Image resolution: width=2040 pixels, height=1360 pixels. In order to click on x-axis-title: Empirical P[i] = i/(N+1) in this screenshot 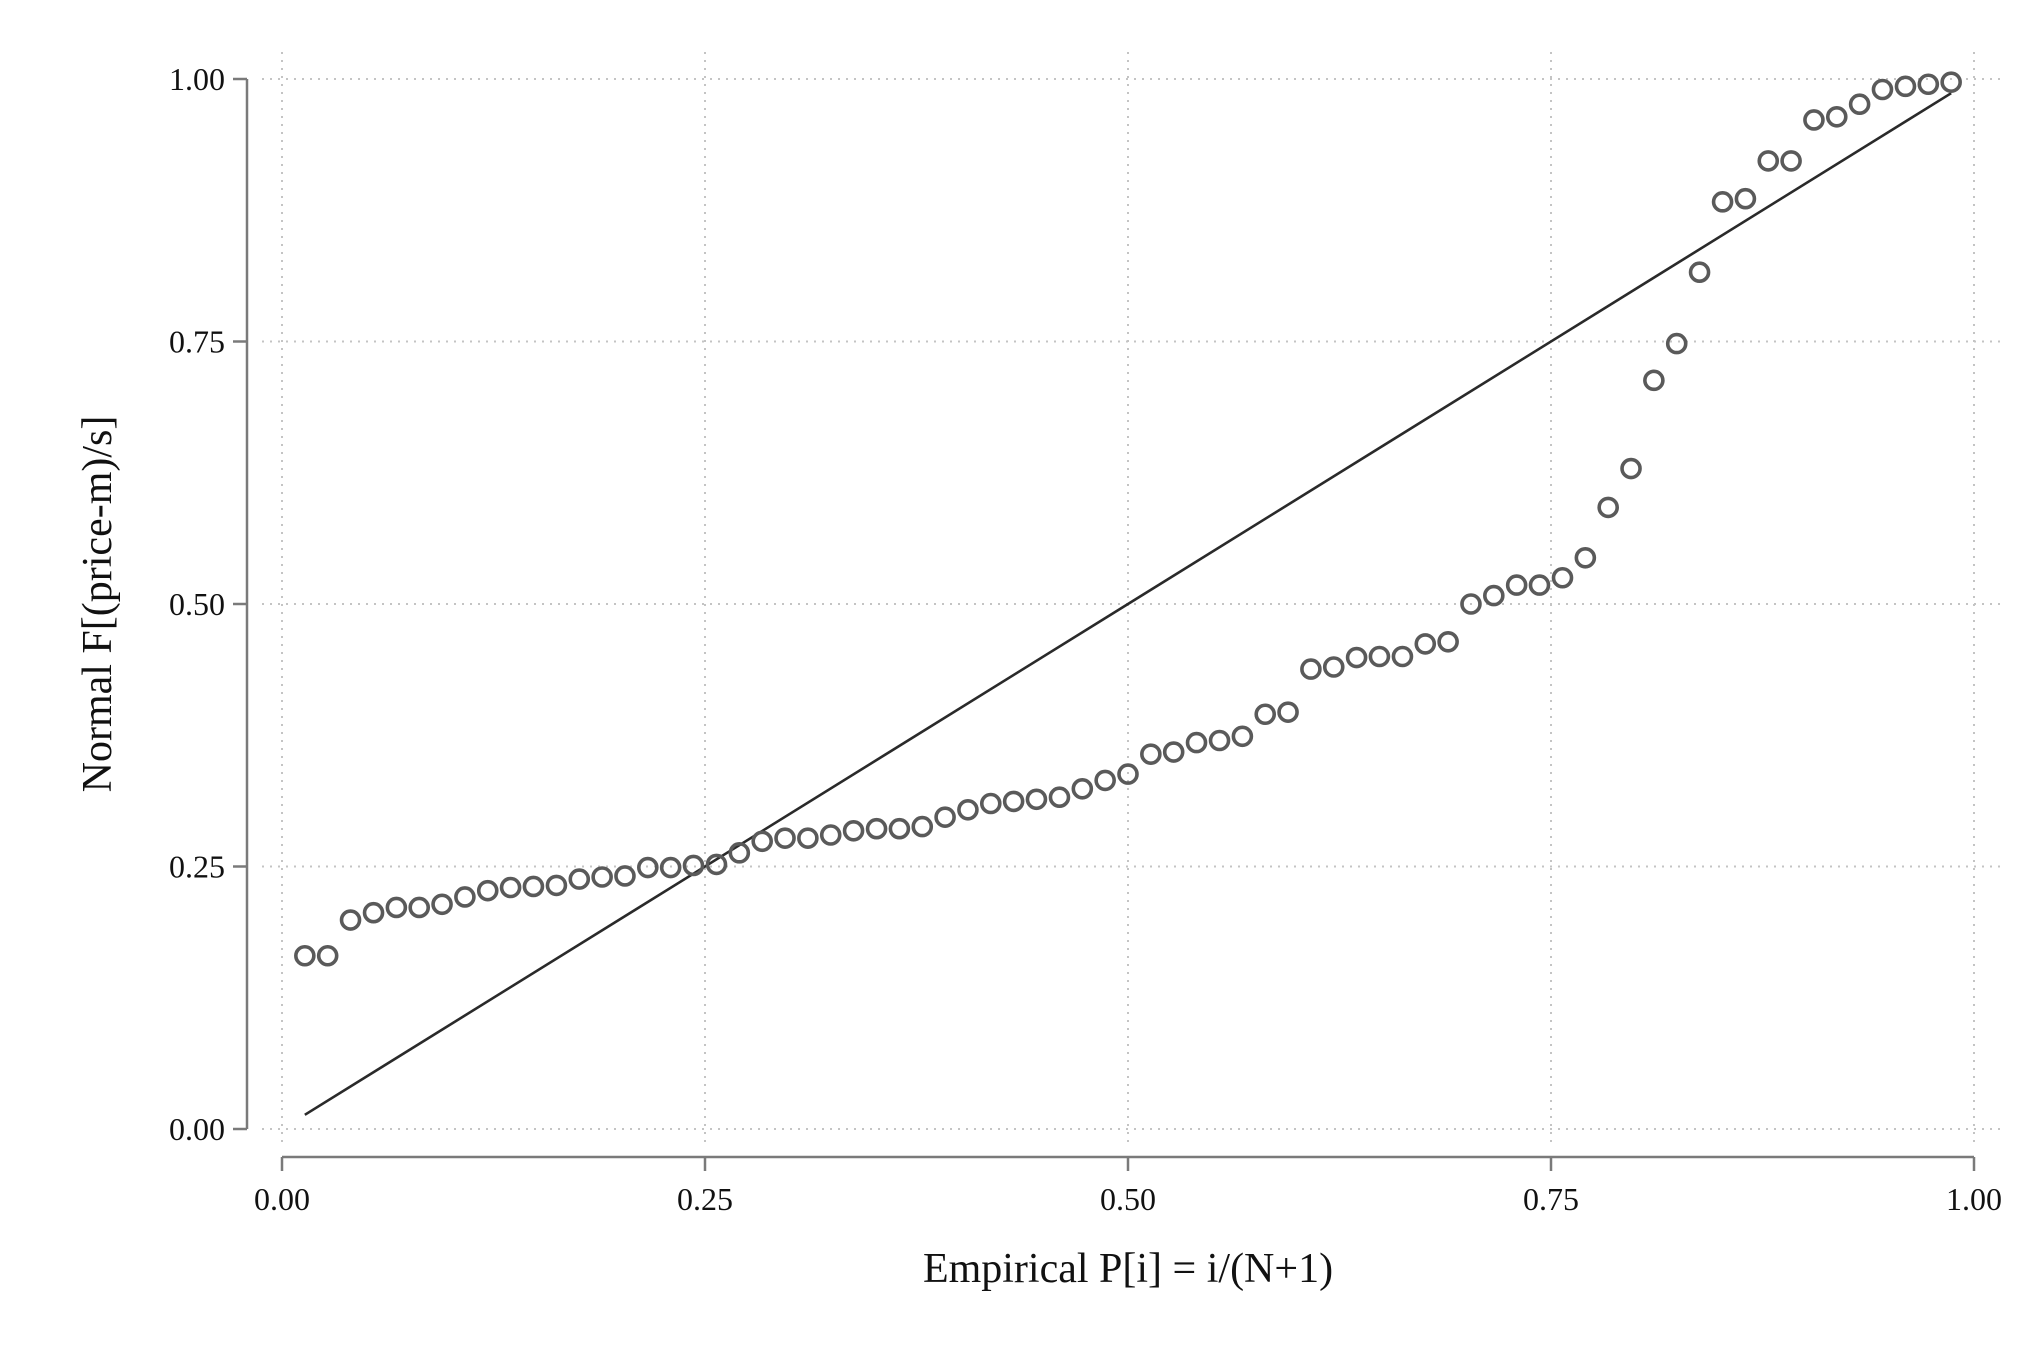, I will do `click(1128, 1269)`.